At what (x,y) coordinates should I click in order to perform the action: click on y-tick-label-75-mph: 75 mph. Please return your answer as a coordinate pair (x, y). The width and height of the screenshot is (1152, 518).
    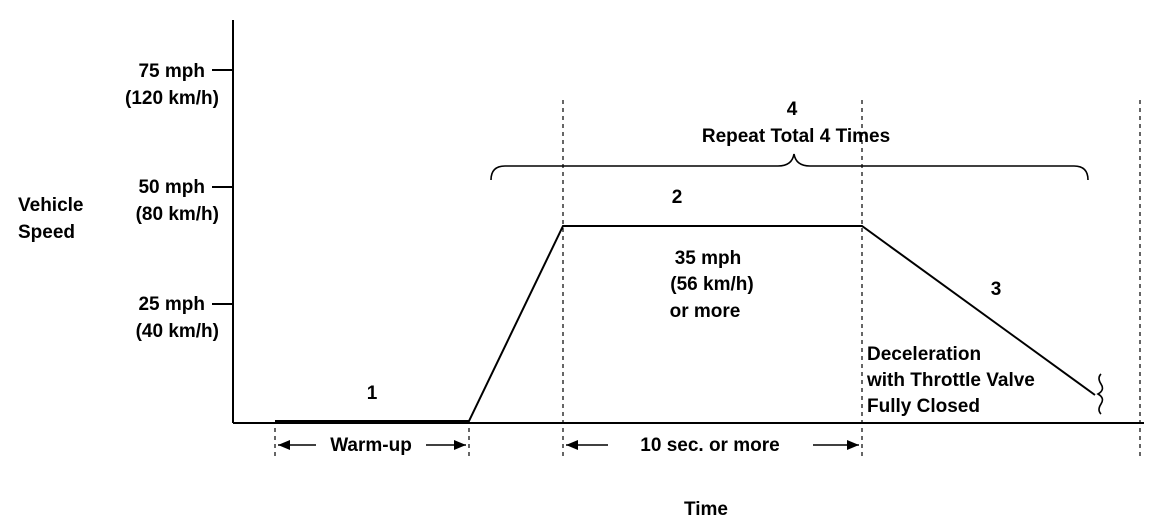
    Looking at the image, I should click on (171, 71).